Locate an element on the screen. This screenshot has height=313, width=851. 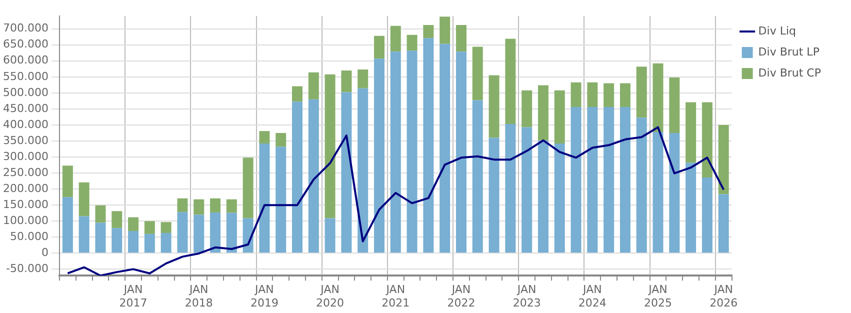
y-tick-label: 350.000 is located at coordinates (25, 140).